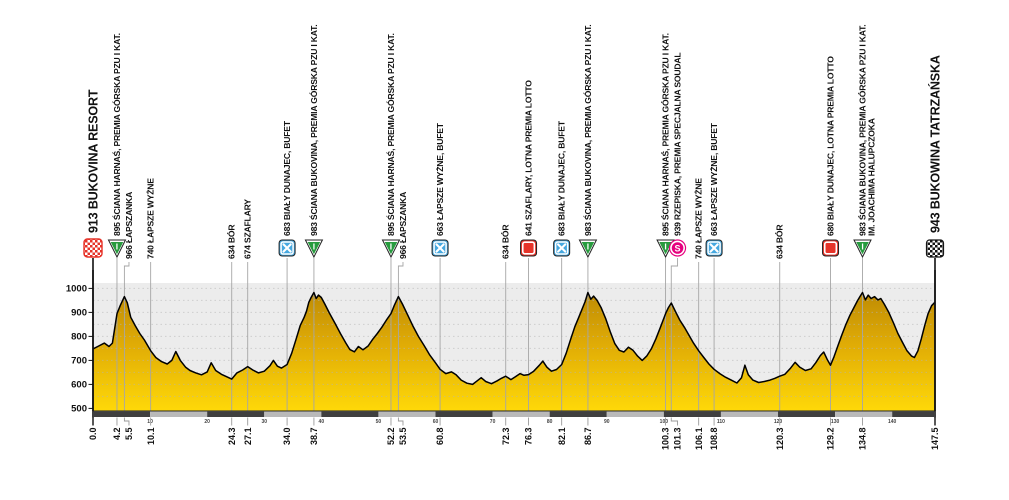  Describe the element at coordinates (562, 248) in the screenshot. I see `feed-zone-cross` at that location.